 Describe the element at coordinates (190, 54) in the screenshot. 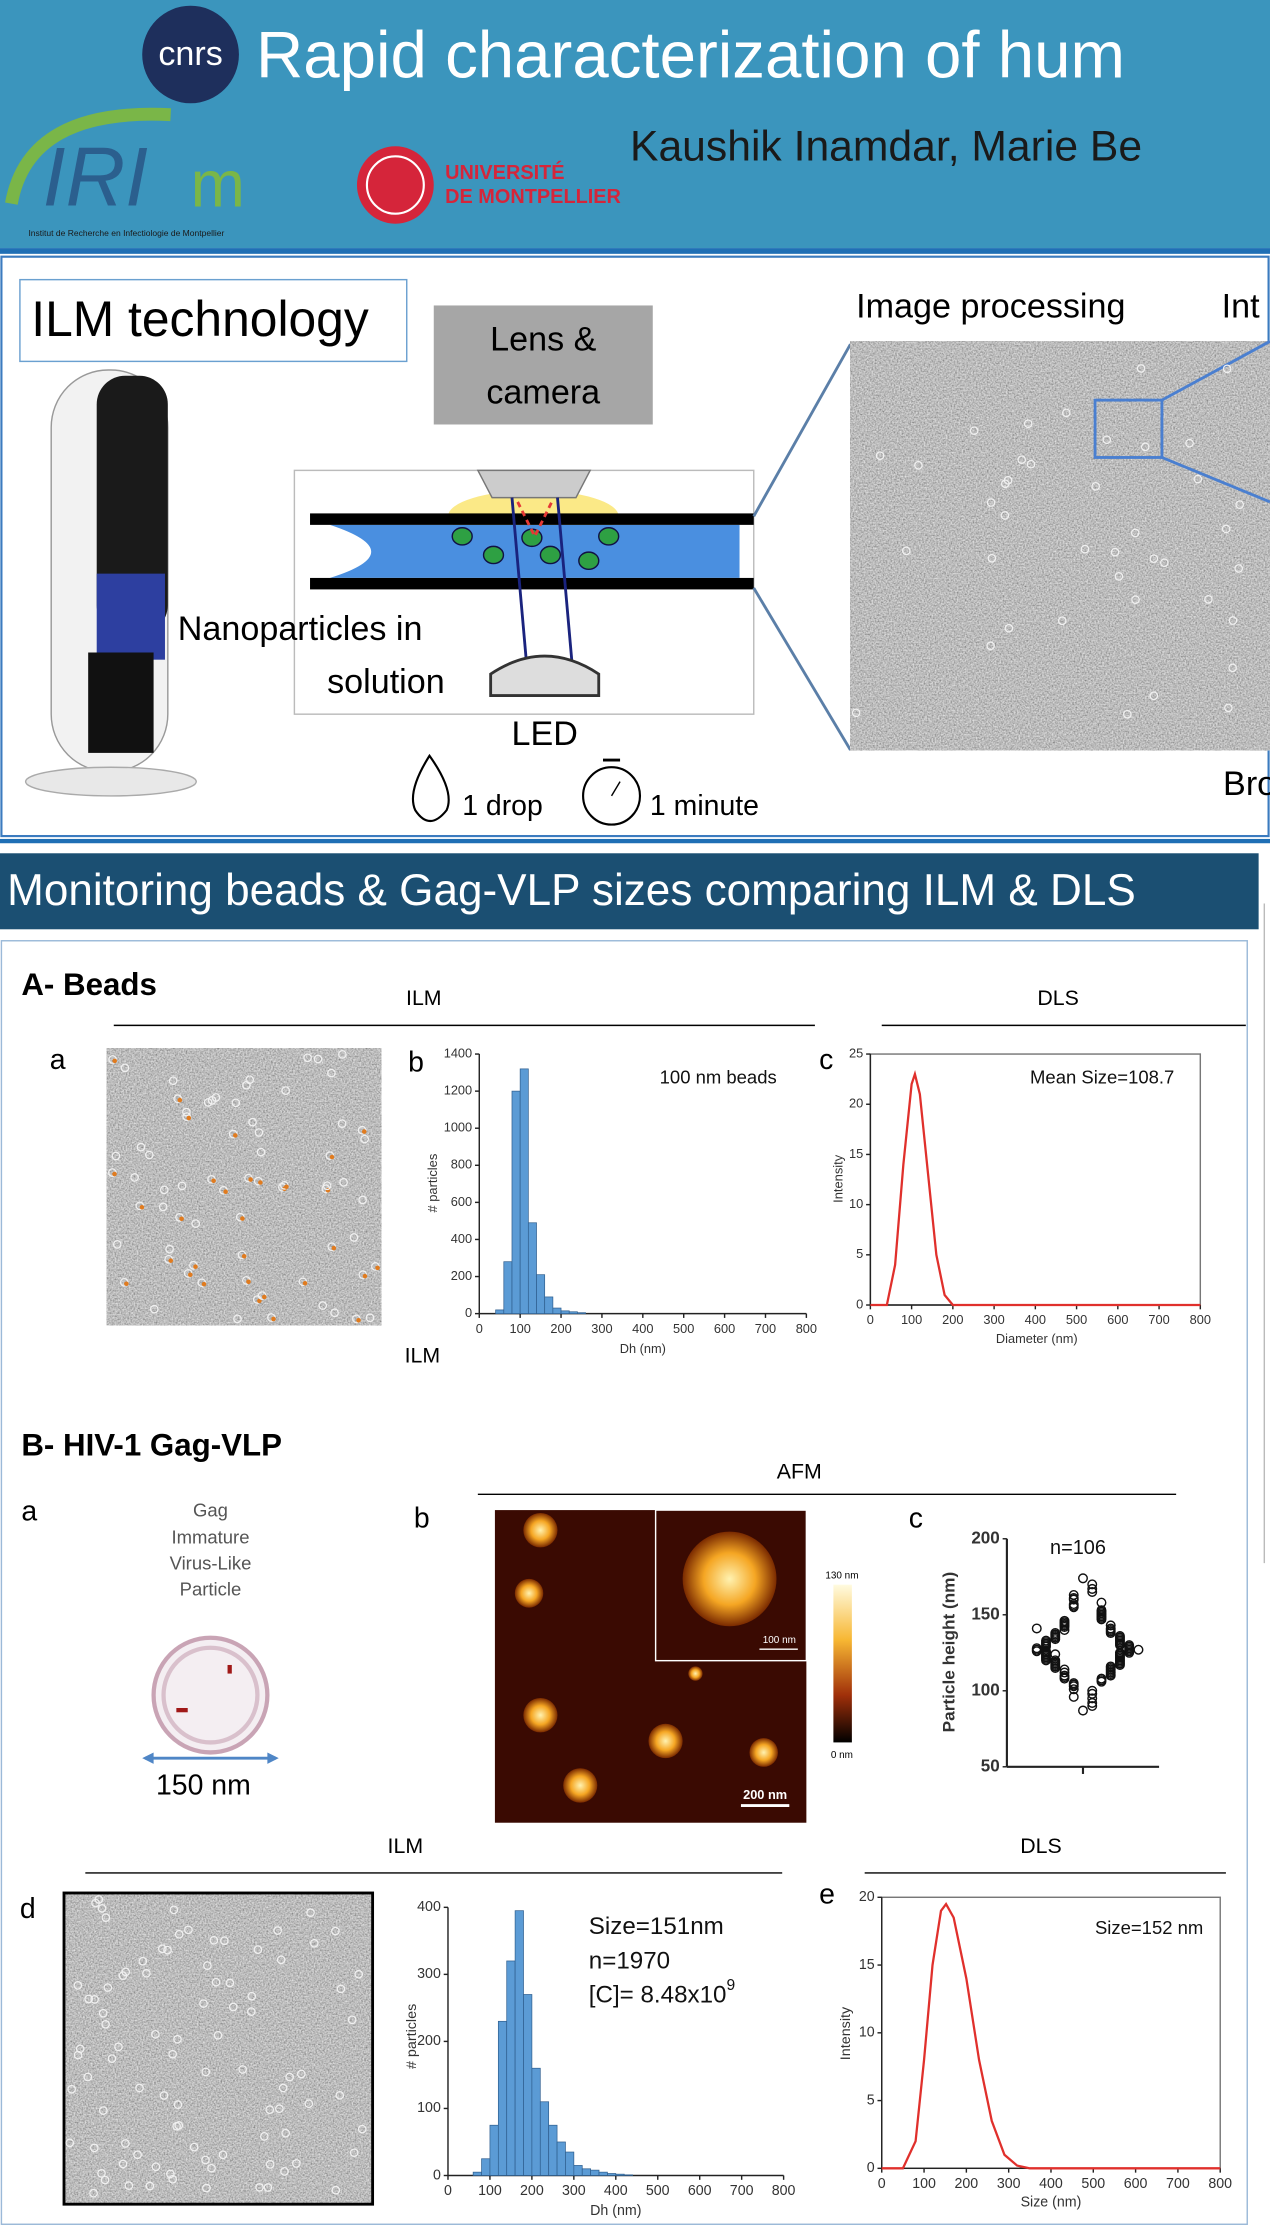

I see `cnrs-text: cnrs` at that location.